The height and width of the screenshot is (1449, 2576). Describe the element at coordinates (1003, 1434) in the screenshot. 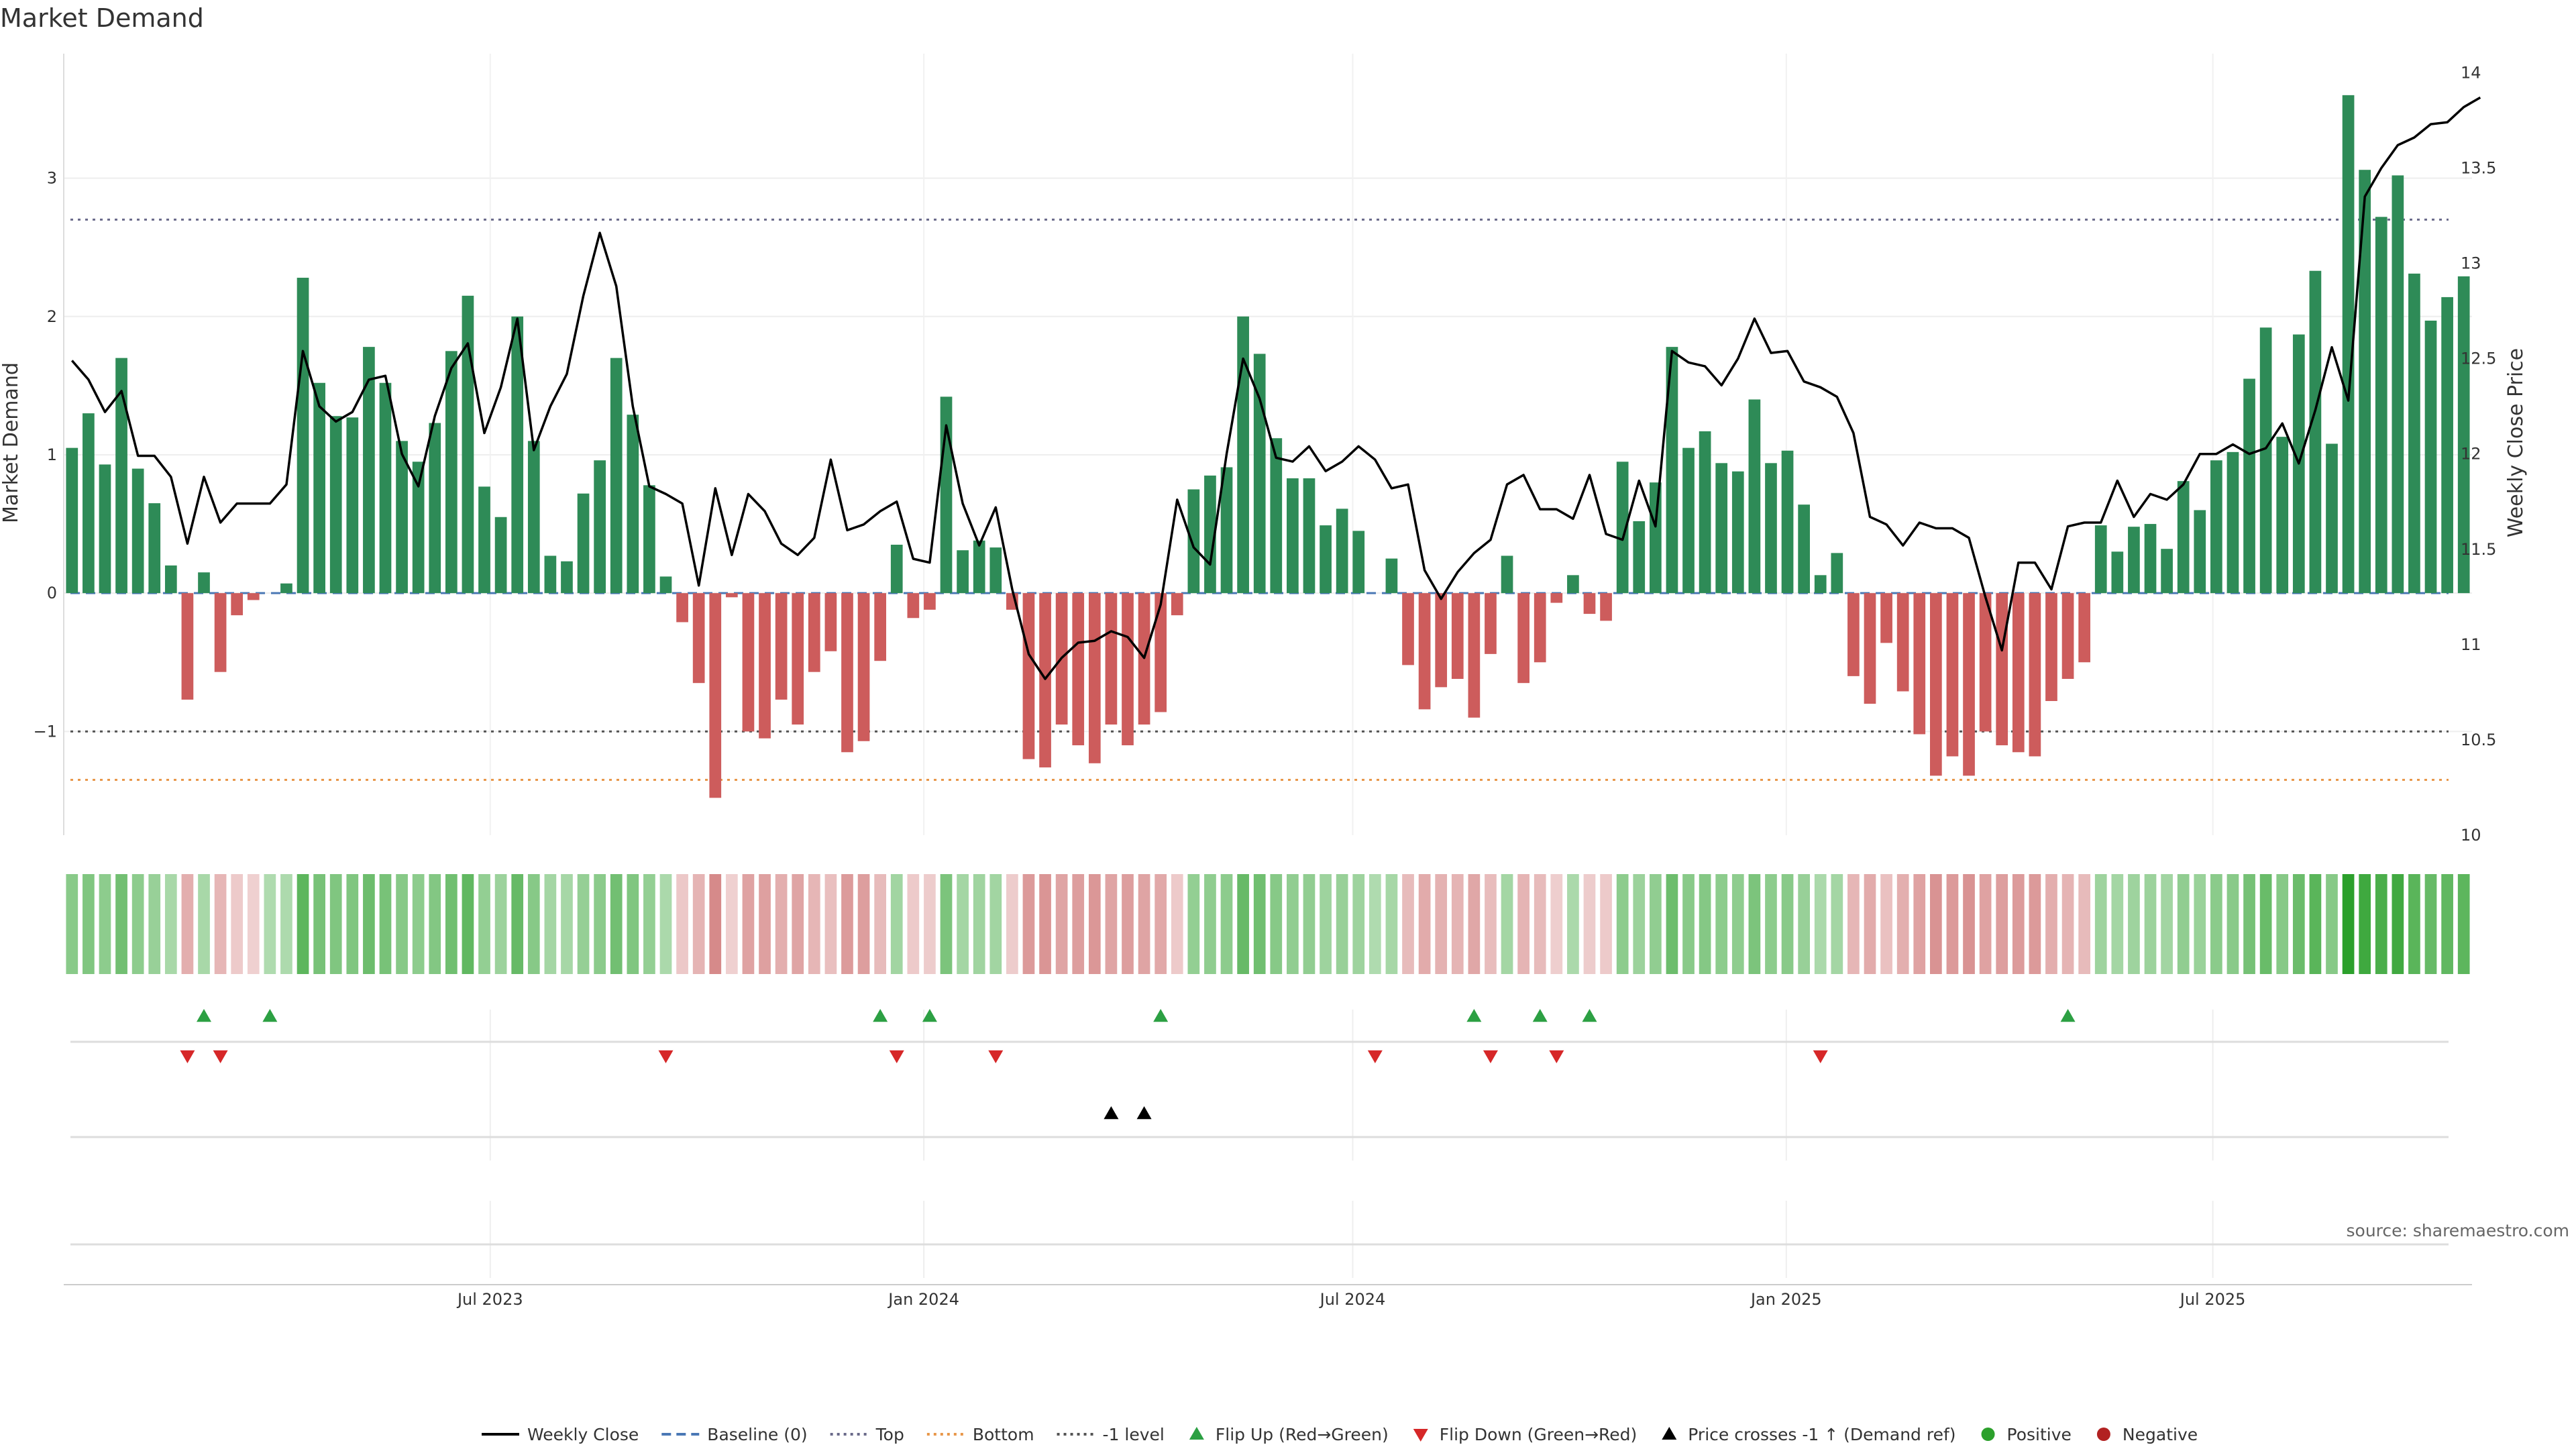

I see `legend-label: Bottom` at that location.